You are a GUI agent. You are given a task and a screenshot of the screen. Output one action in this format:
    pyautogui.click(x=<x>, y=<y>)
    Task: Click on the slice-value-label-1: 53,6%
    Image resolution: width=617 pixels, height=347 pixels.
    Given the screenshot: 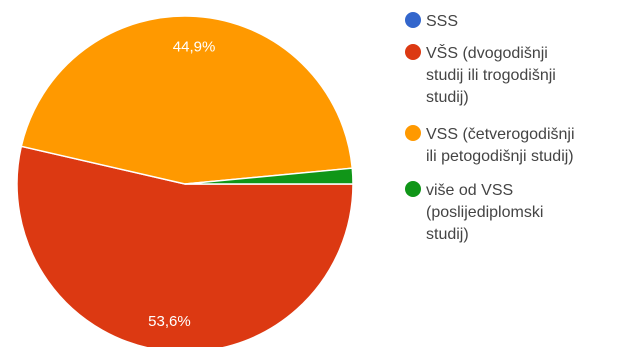 What is the action you would take?
    pyautogui.click(x=169, y=321)
    